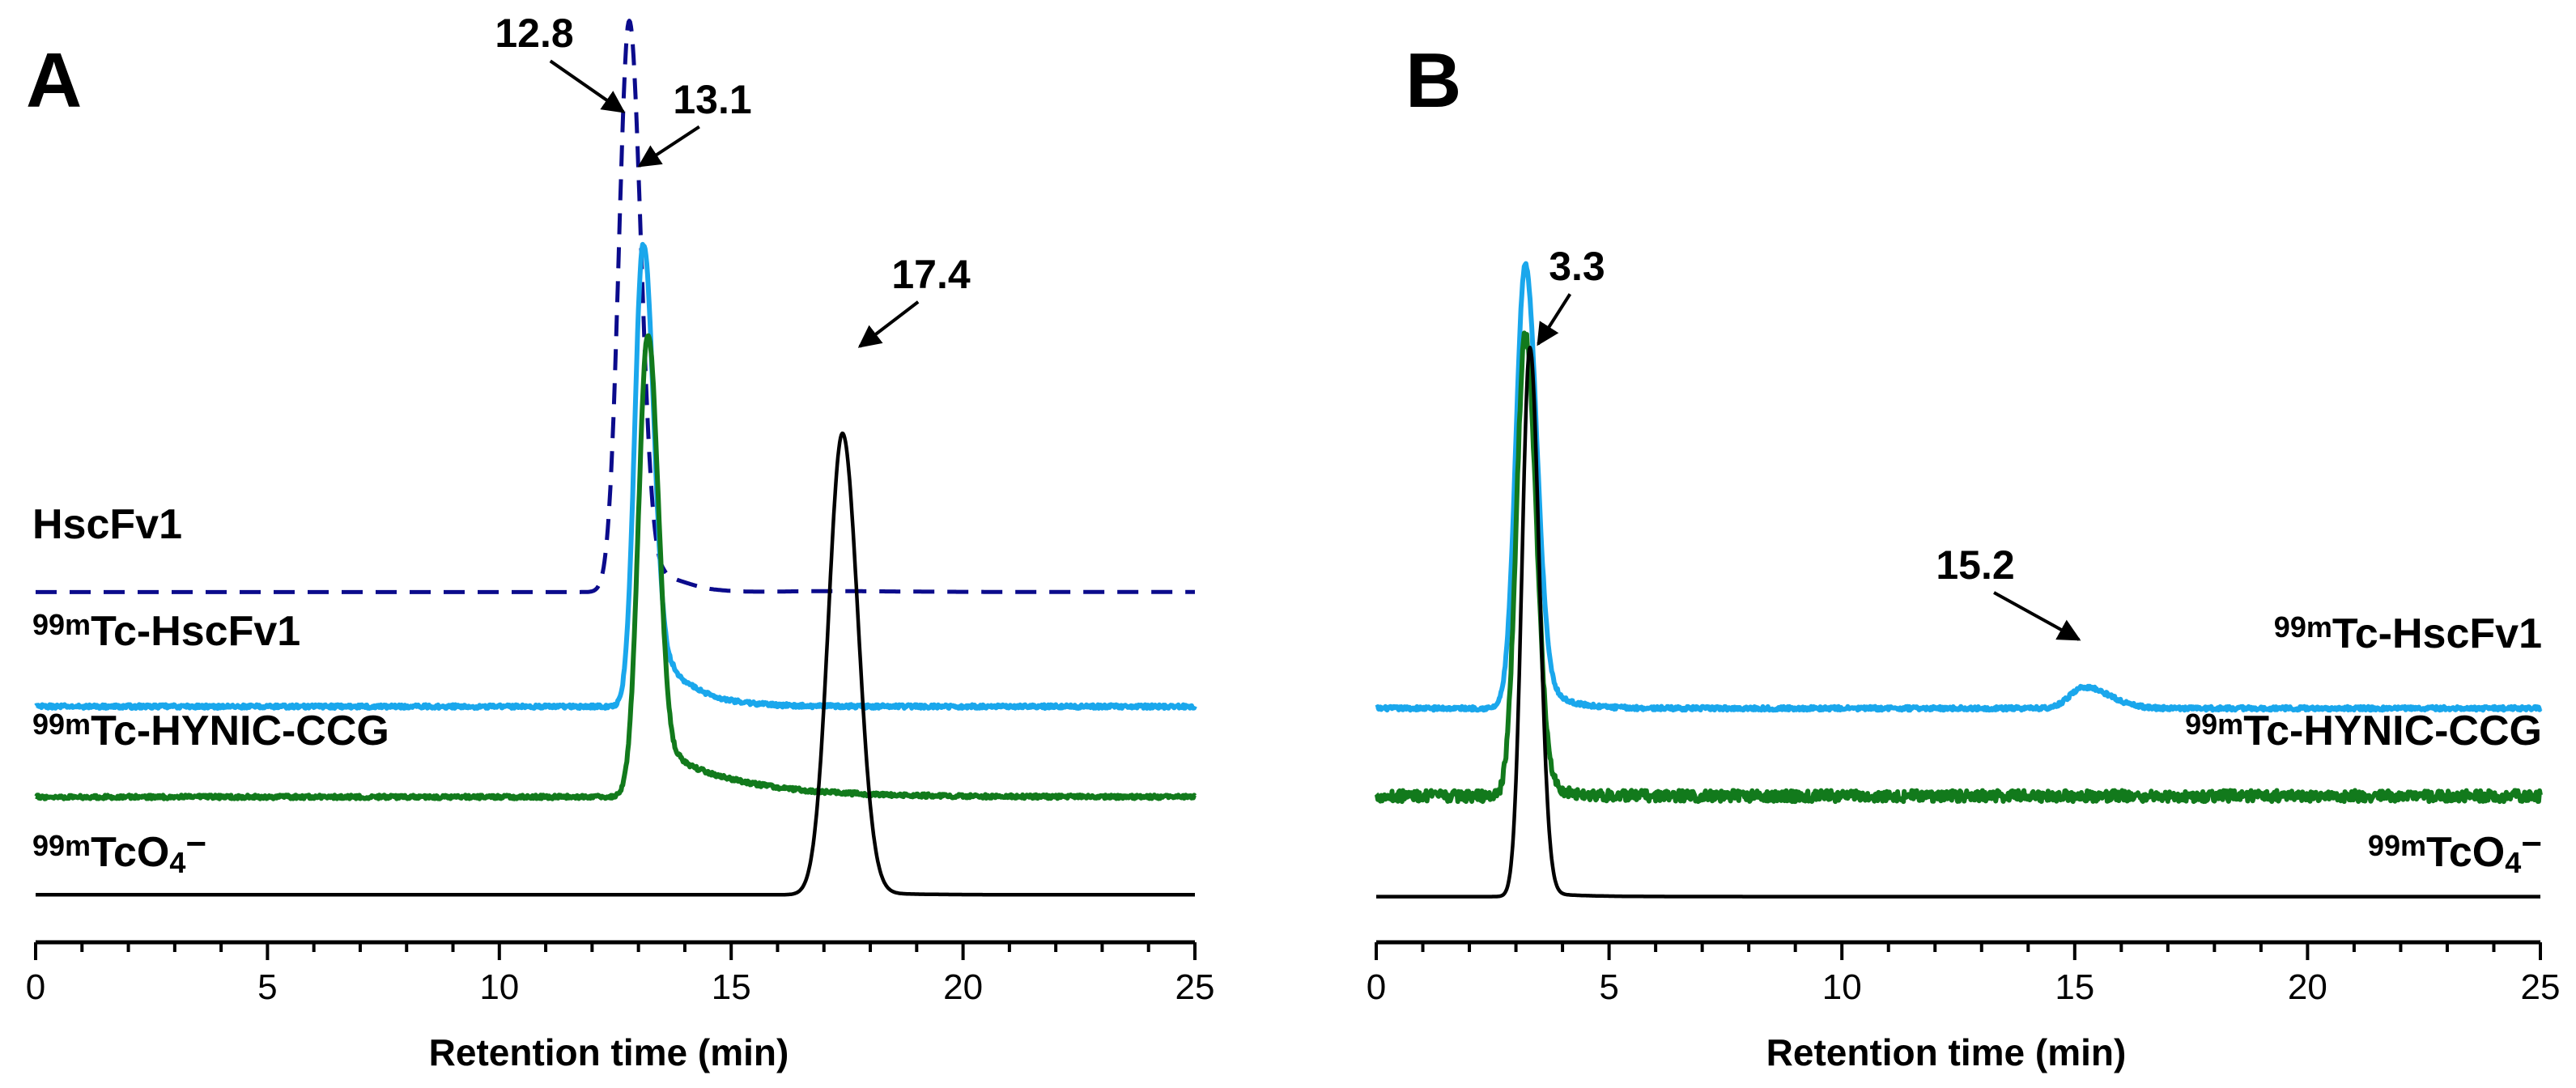 The height and width of the screenshot is (1088, 2576). I want to click on peak-annotation-17-4: 17.4, so click(931, 275).